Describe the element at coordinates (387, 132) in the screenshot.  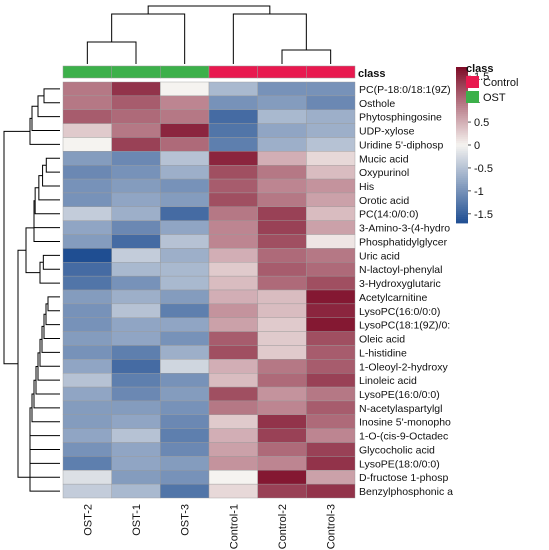
I see `row-label: UDP-xylose` at that location.